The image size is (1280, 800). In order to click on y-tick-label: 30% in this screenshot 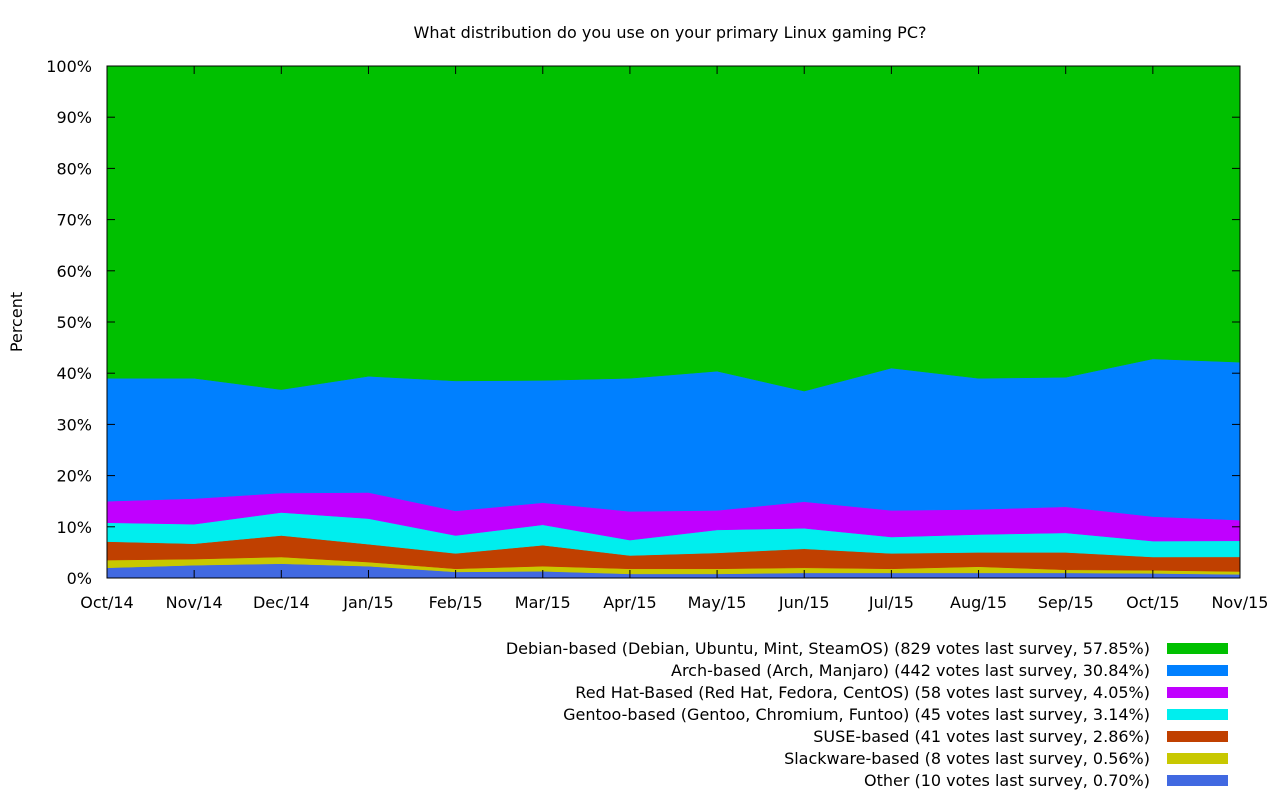, I will do `click(74, 424)`.